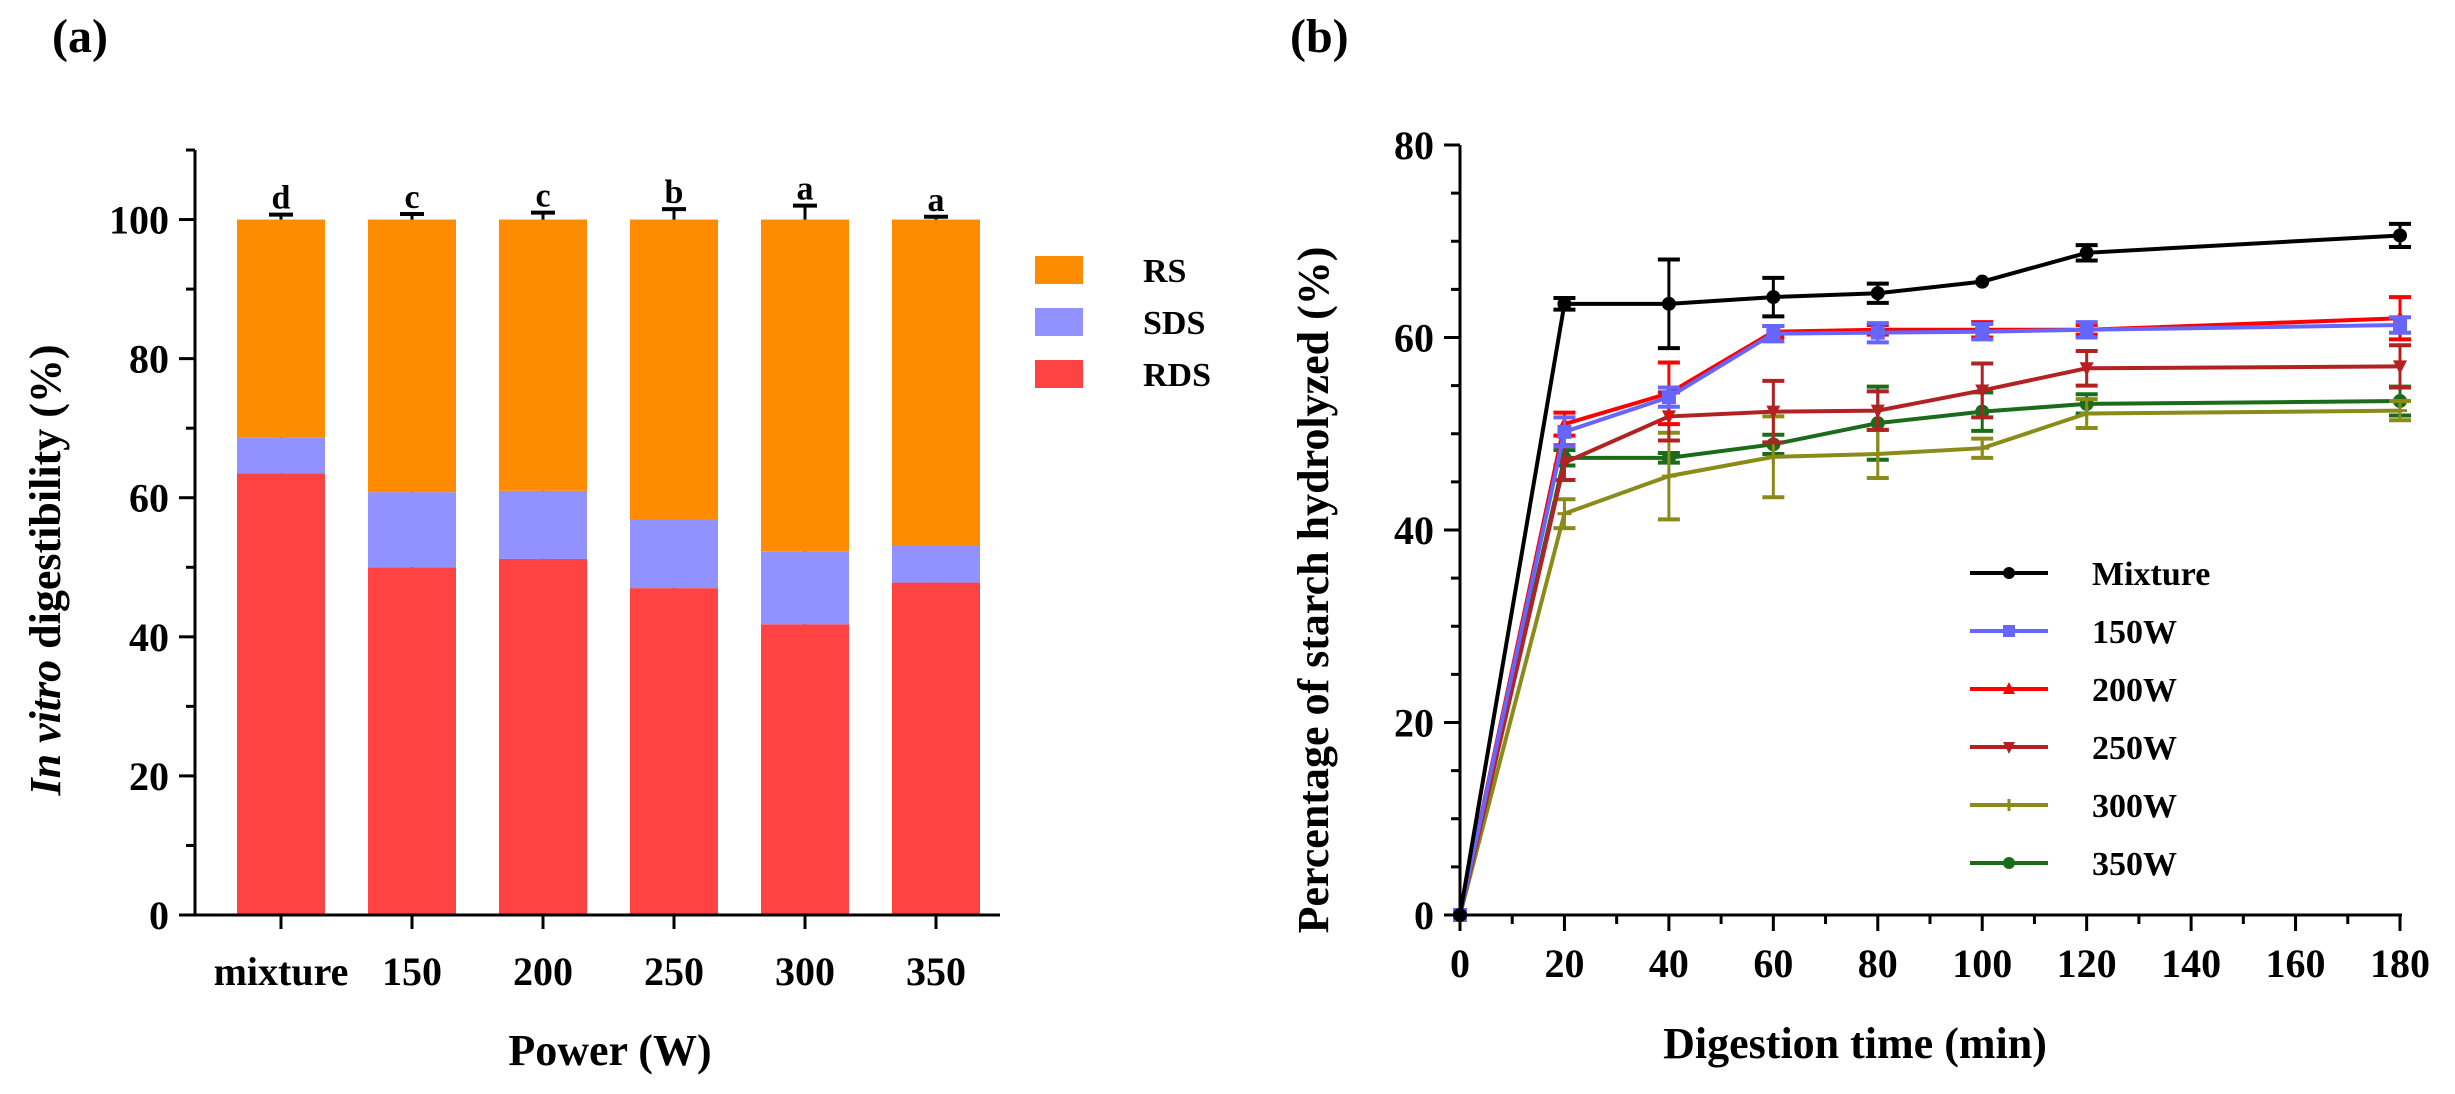  What do you see at coordinates (1313, 590) in the screenshot?
I see `panel-b-y-axis-title: Percentage of starch hydrolyzed (%)` at bounding box center [1313, 590].